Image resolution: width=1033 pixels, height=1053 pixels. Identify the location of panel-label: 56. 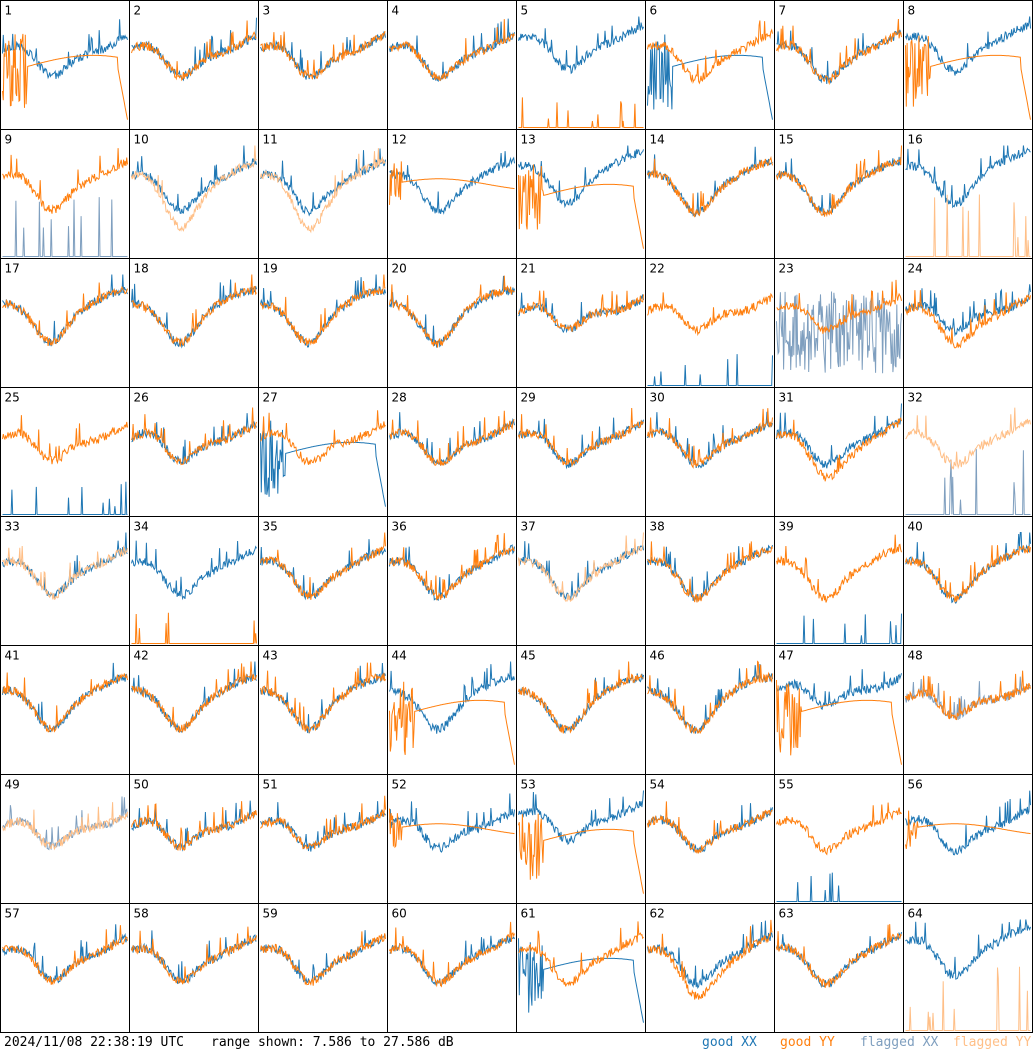
(915, 785).